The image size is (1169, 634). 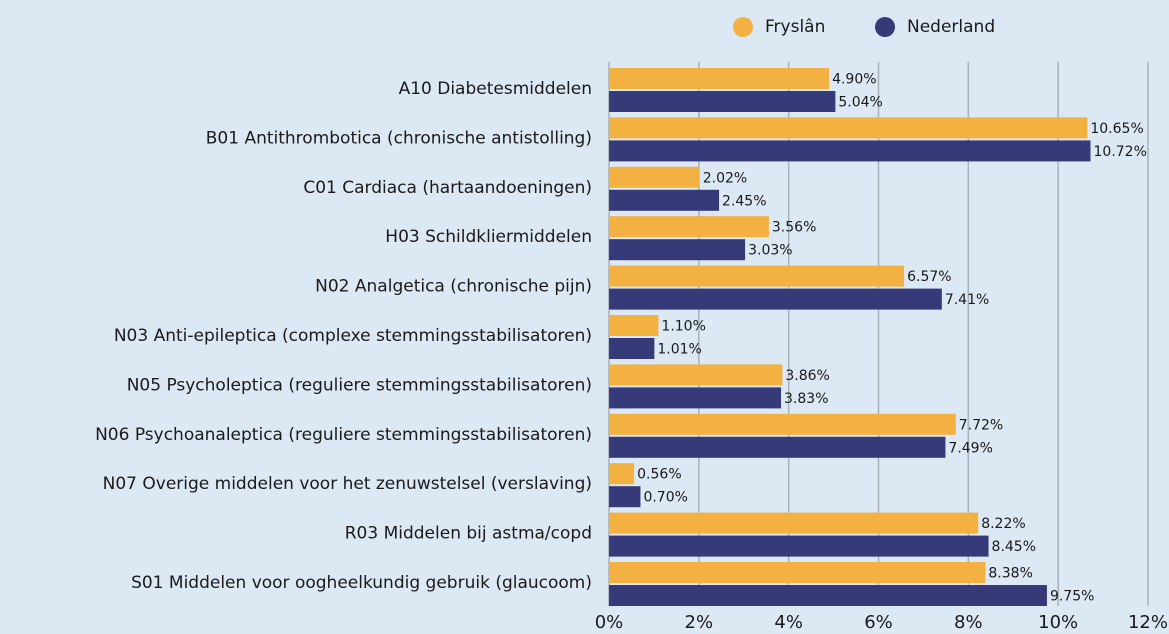 I want to click on value-label: 10.72%, so click(x=1120, y=152).